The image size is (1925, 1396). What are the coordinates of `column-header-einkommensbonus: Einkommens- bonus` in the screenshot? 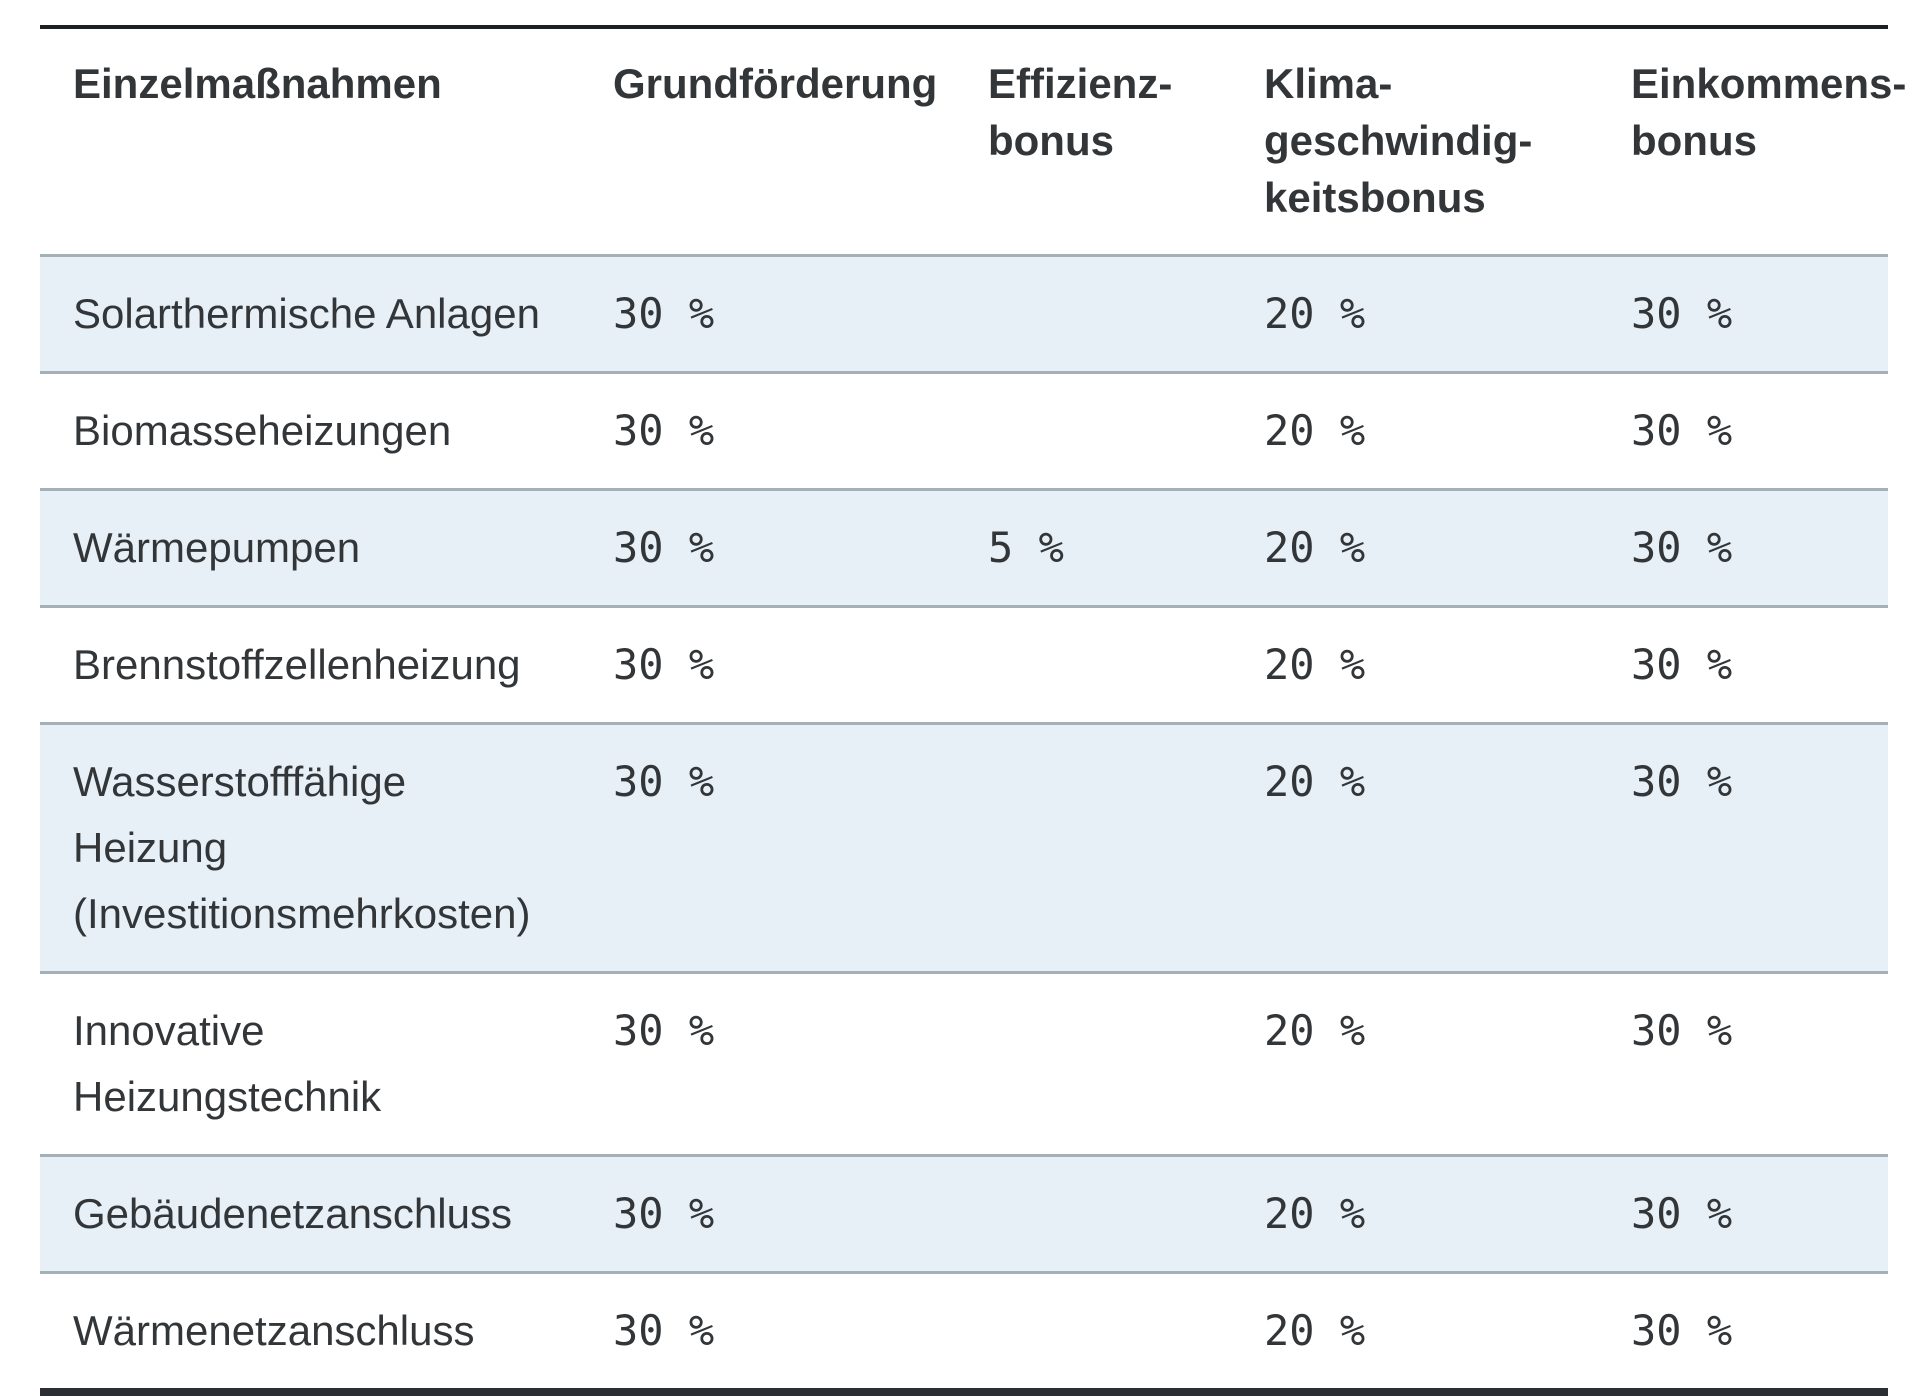 It's located at (1769, 112).